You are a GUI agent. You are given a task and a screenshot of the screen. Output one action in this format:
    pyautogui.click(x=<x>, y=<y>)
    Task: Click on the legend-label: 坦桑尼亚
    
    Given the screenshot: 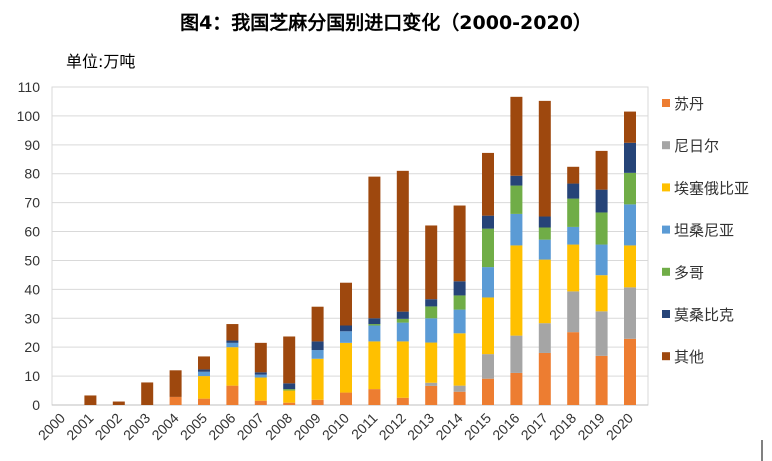 What is the action you would take?
    pyautogui.click(x=704, y=231)
    